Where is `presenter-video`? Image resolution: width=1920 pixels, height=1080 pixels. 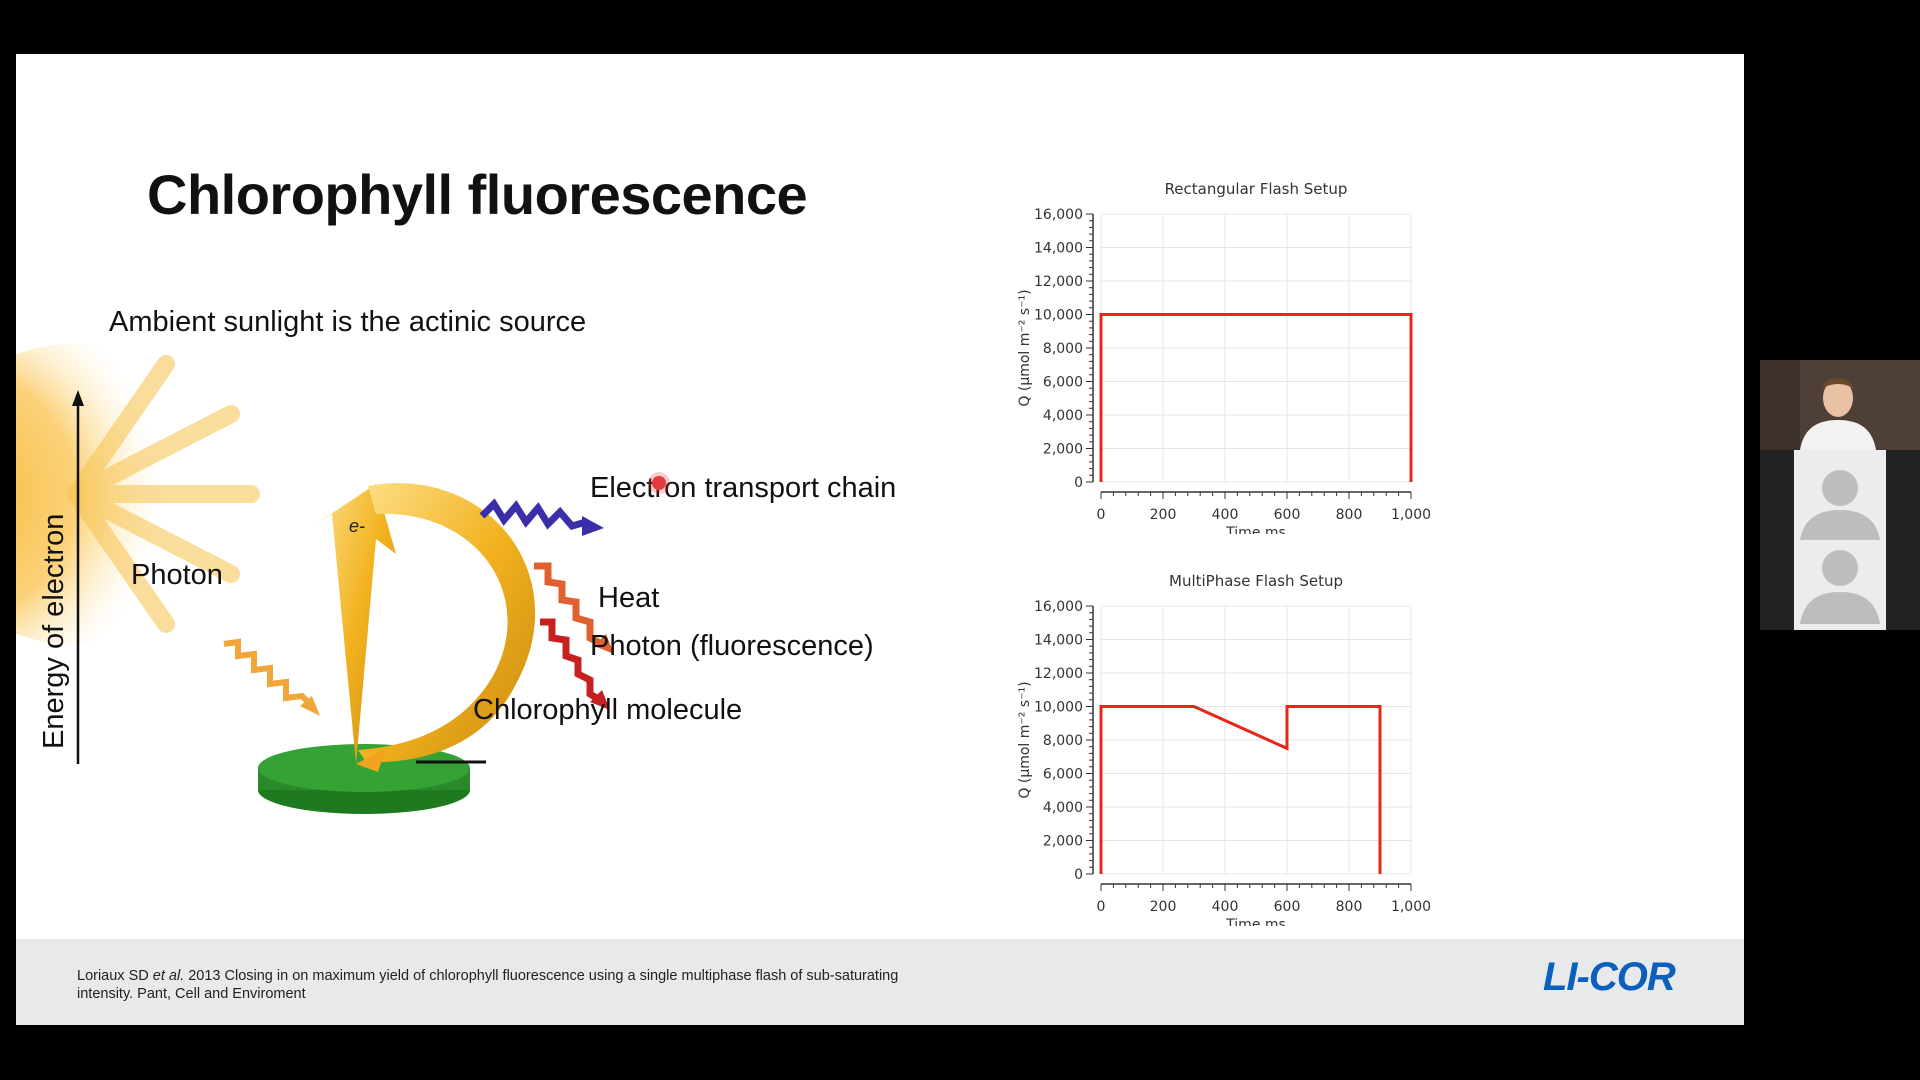 presenter-video is located at coordinates (1840, 405).